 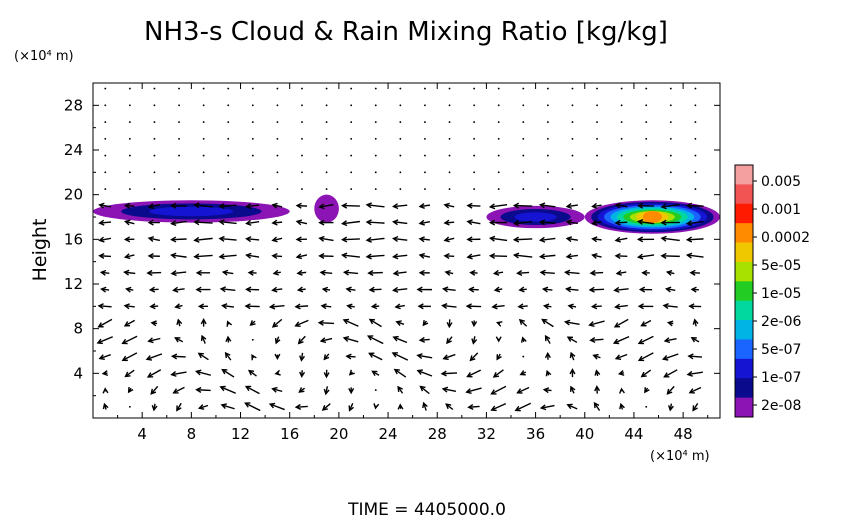 I want to click on colorbar-label: 2e-08, so click(x=781, y=406).